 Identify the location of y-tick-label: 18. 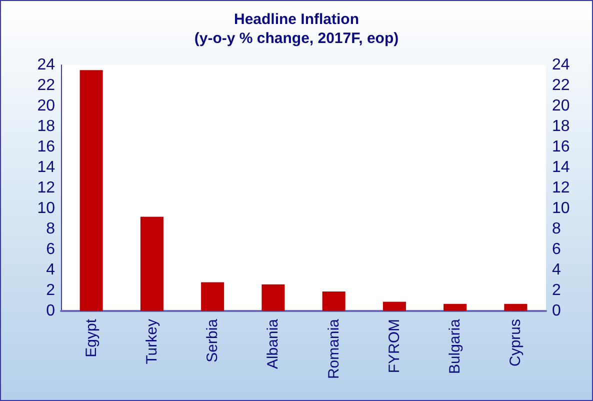
(46, 126).